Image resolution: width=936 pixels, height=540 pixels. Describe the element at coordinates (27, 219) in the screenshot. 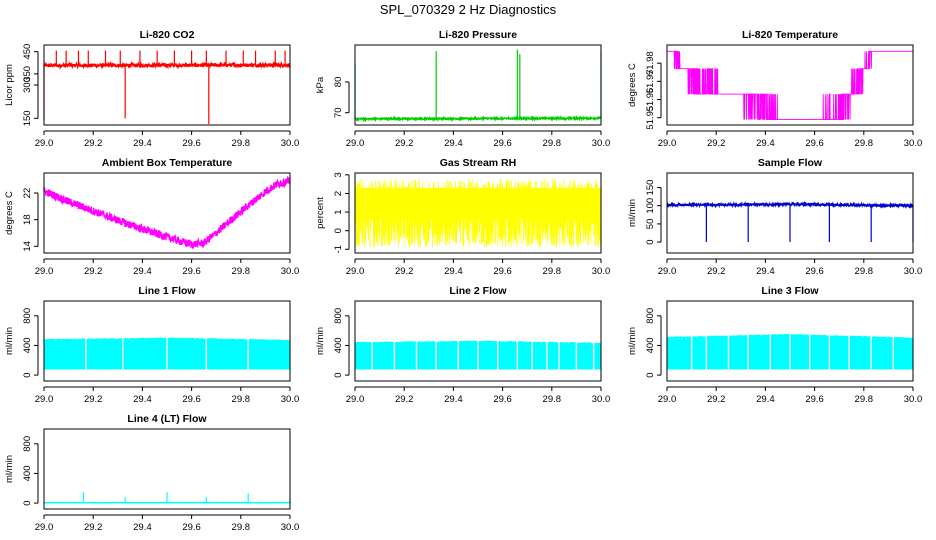

I see `y-tick-label: 18` at that location.